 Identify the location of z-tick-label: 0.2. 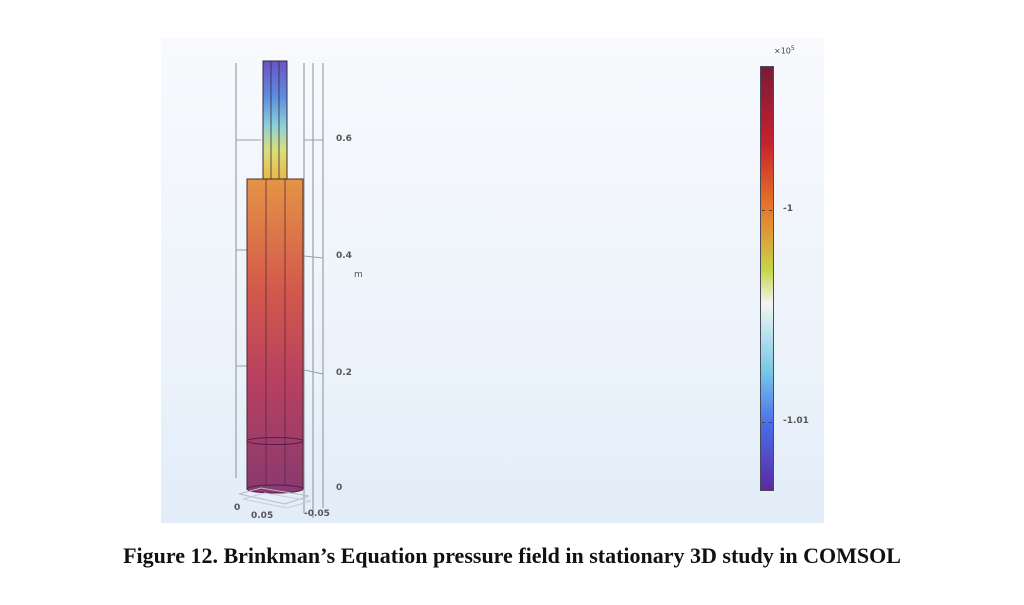
(344, 373).